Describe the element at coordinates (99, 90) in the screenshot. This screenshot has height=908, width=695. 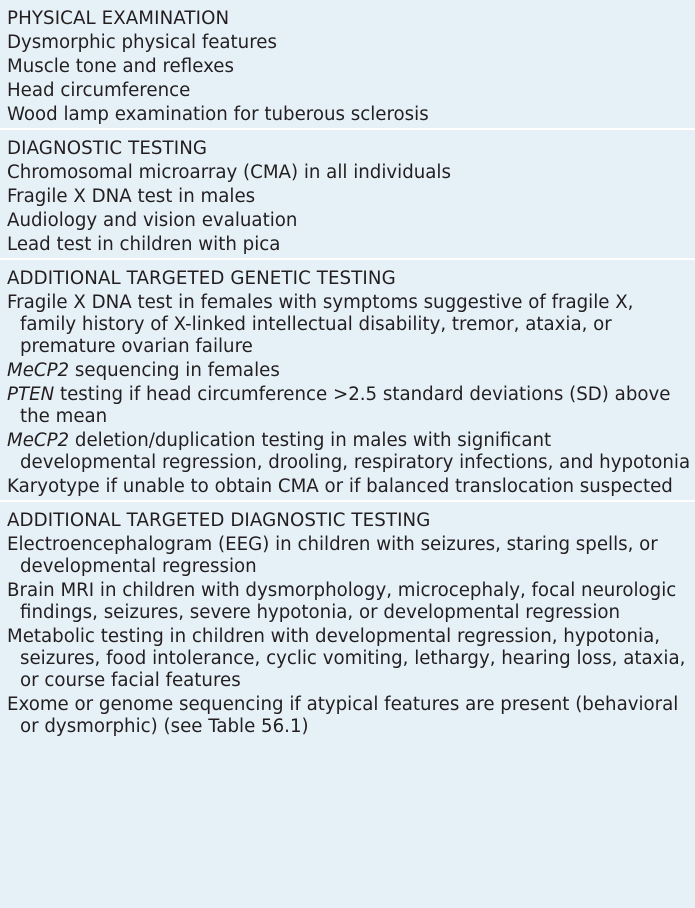
I see `list-item: Head circumference` at that location.